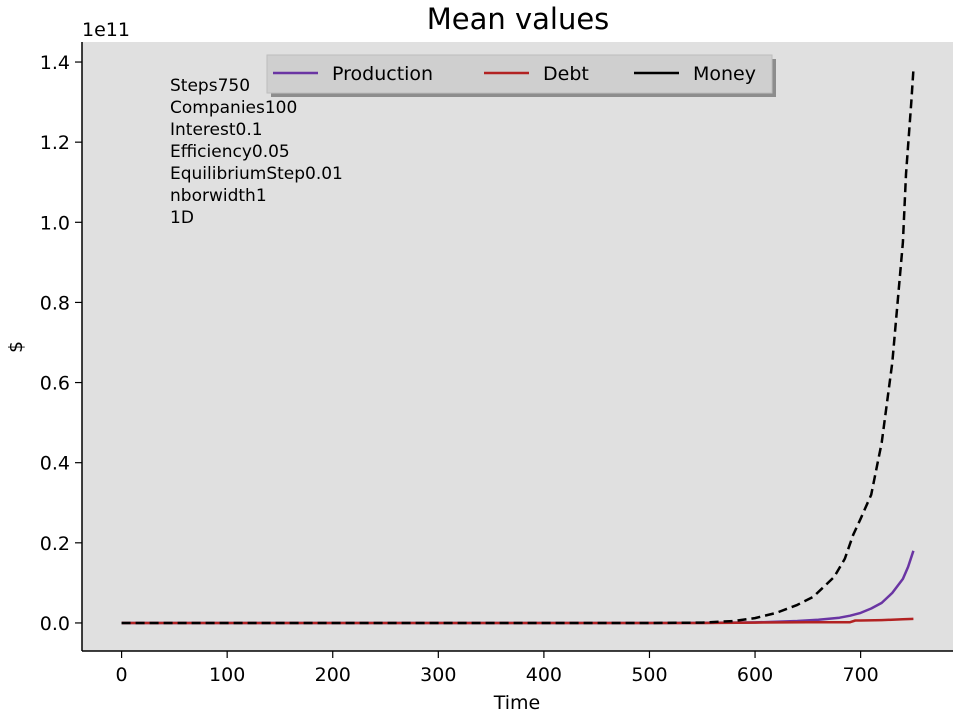  I want to click on x-axis-label: Time, so click(517, 703).